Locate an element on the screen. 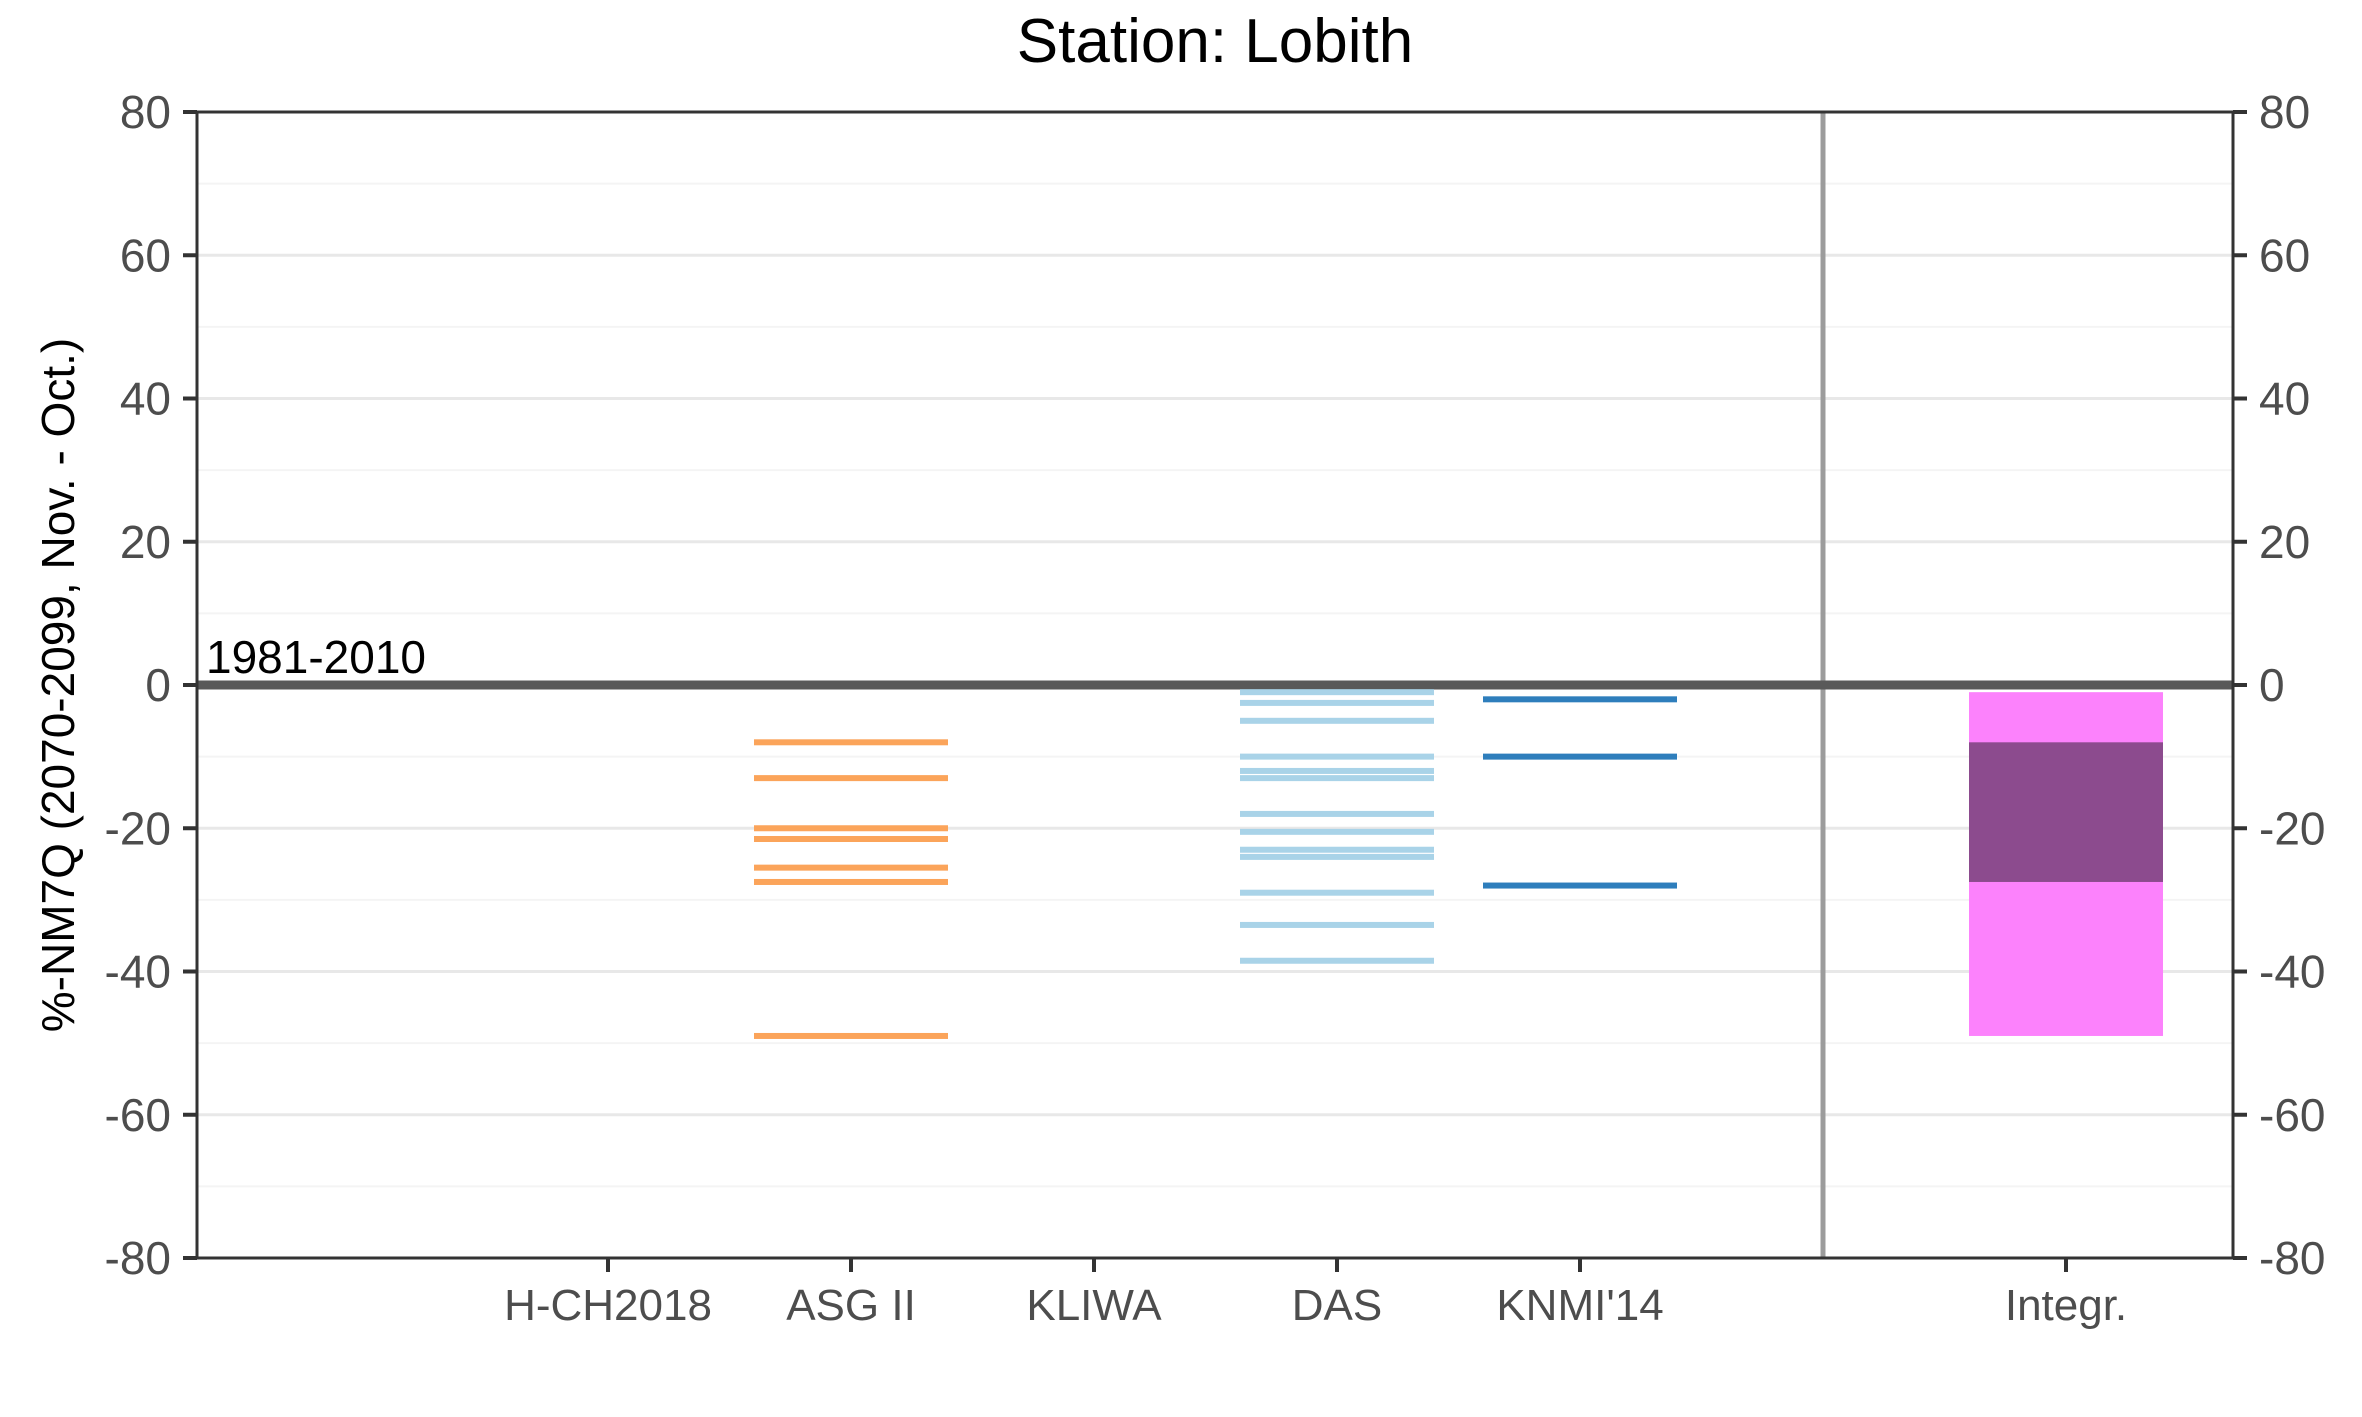 The width and height of the screenshot is (2362, 1417). y-tick-label-left: -40 is located at coordinates (138, 972).